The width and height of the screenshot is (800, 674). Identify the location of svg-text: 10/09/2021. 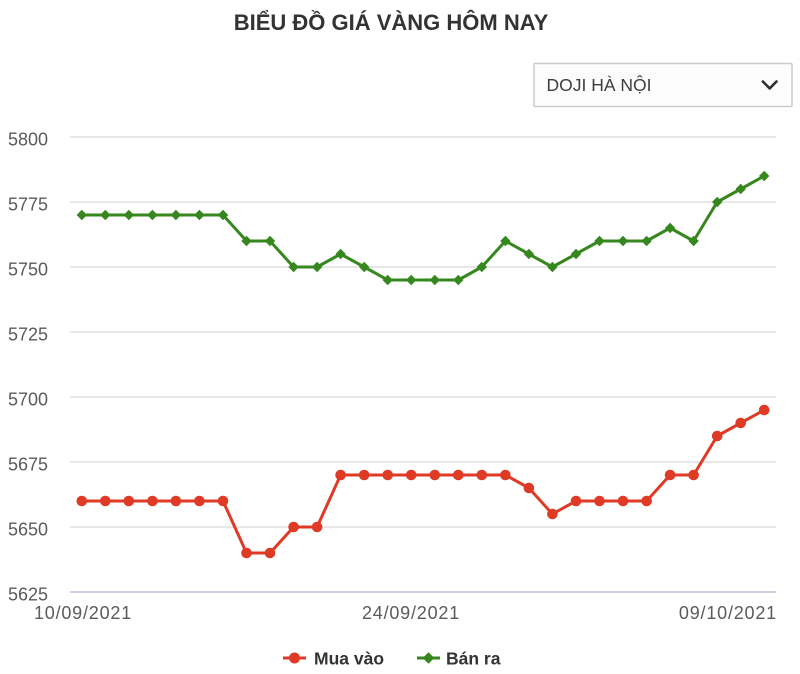
(83, 613).